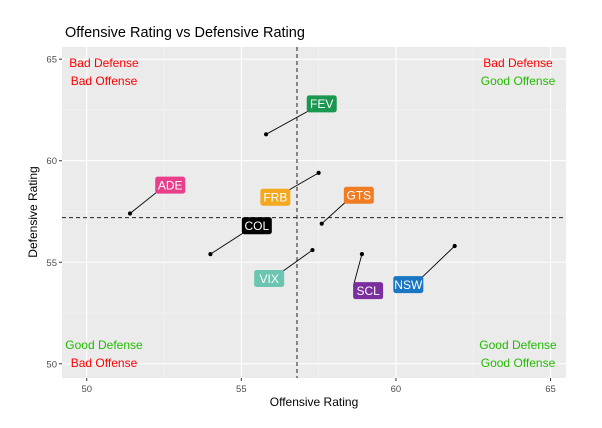  Describe the element at coordinates (312, 250) in the screenshot. I see `point-vix` at that location.